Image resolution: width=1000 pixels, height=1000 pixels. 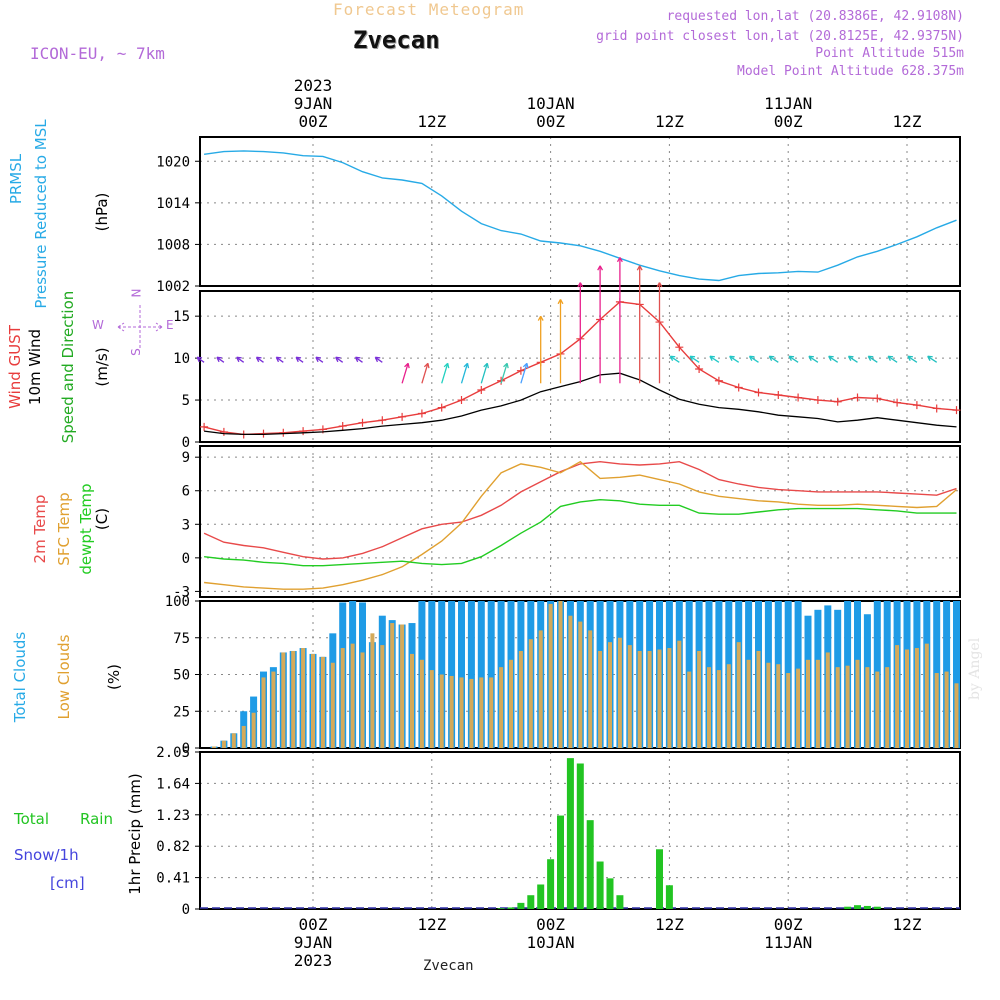 What do you see at coordinates (173, 753) in the screenshot?
I see `precip-ytick-label: 2.05` at bounding box center [173, 753].